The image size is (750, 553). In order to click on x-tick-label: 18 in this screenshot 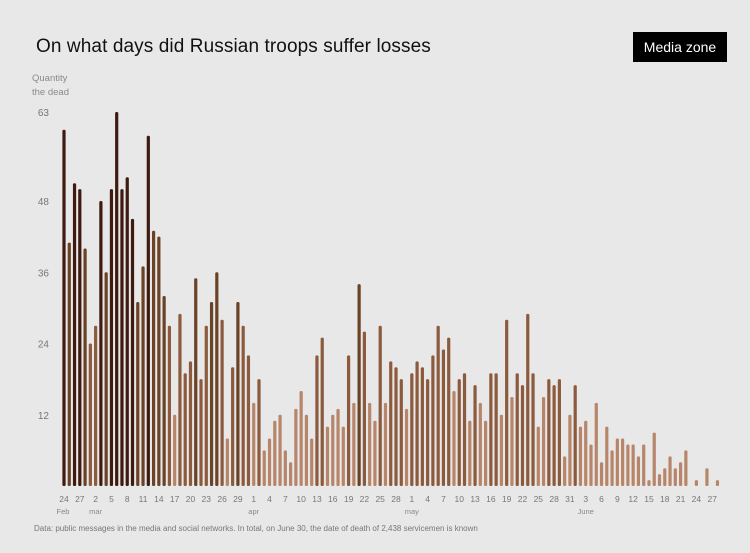, I will do `click(665, 499)`.